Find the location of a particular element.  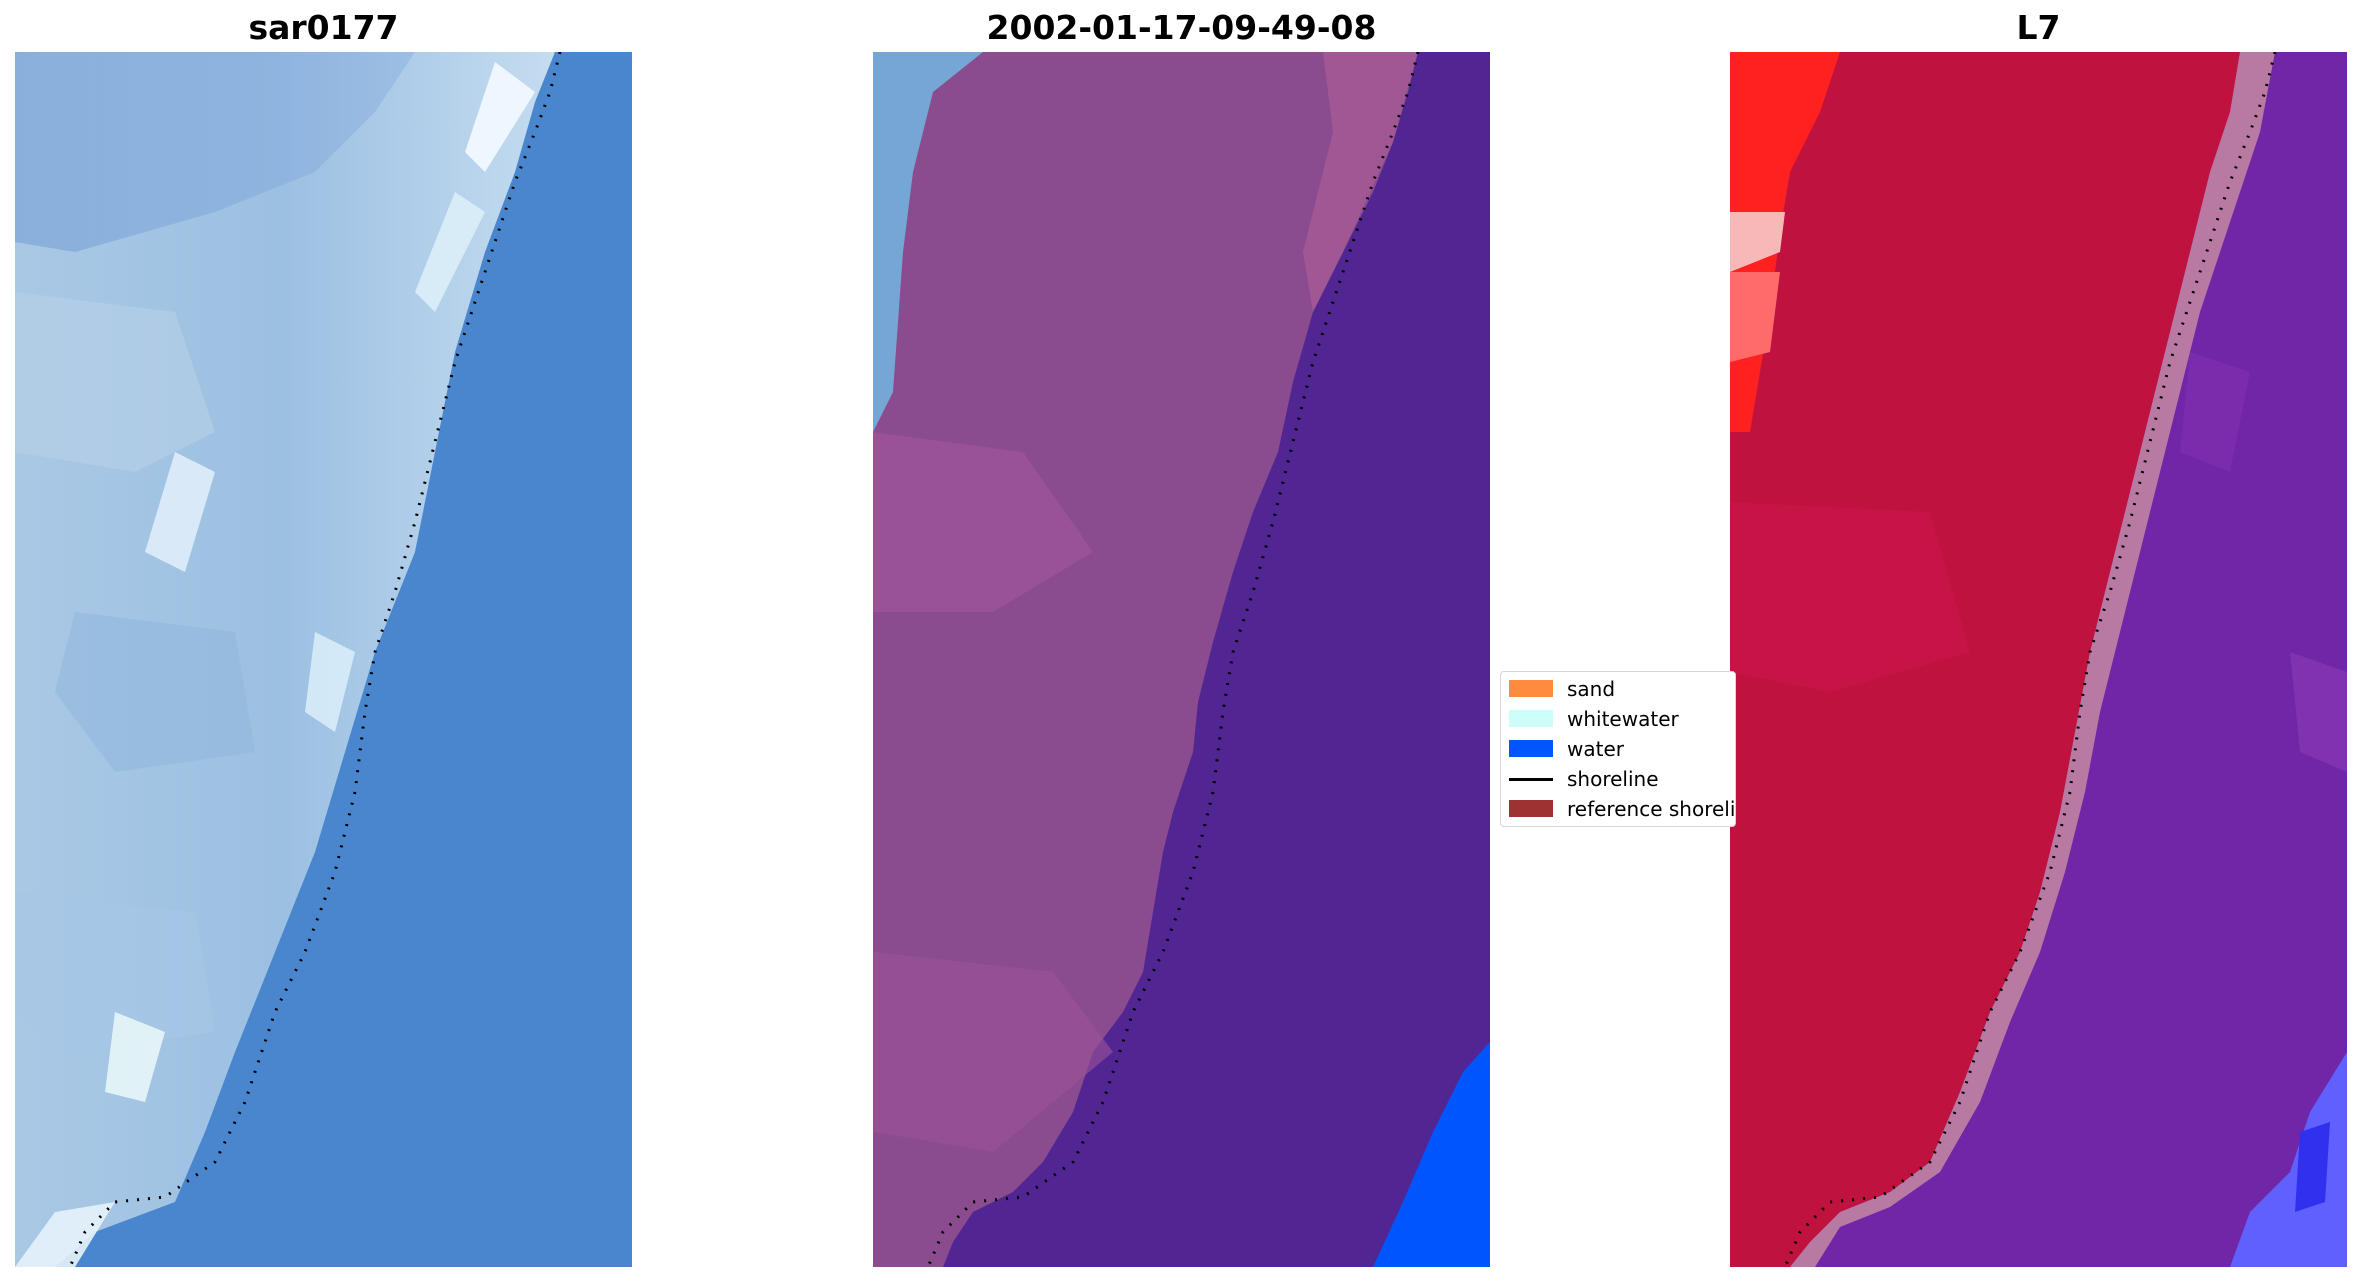

legend-item-shoreline: shoreline is located at coordinates (1622, 779).